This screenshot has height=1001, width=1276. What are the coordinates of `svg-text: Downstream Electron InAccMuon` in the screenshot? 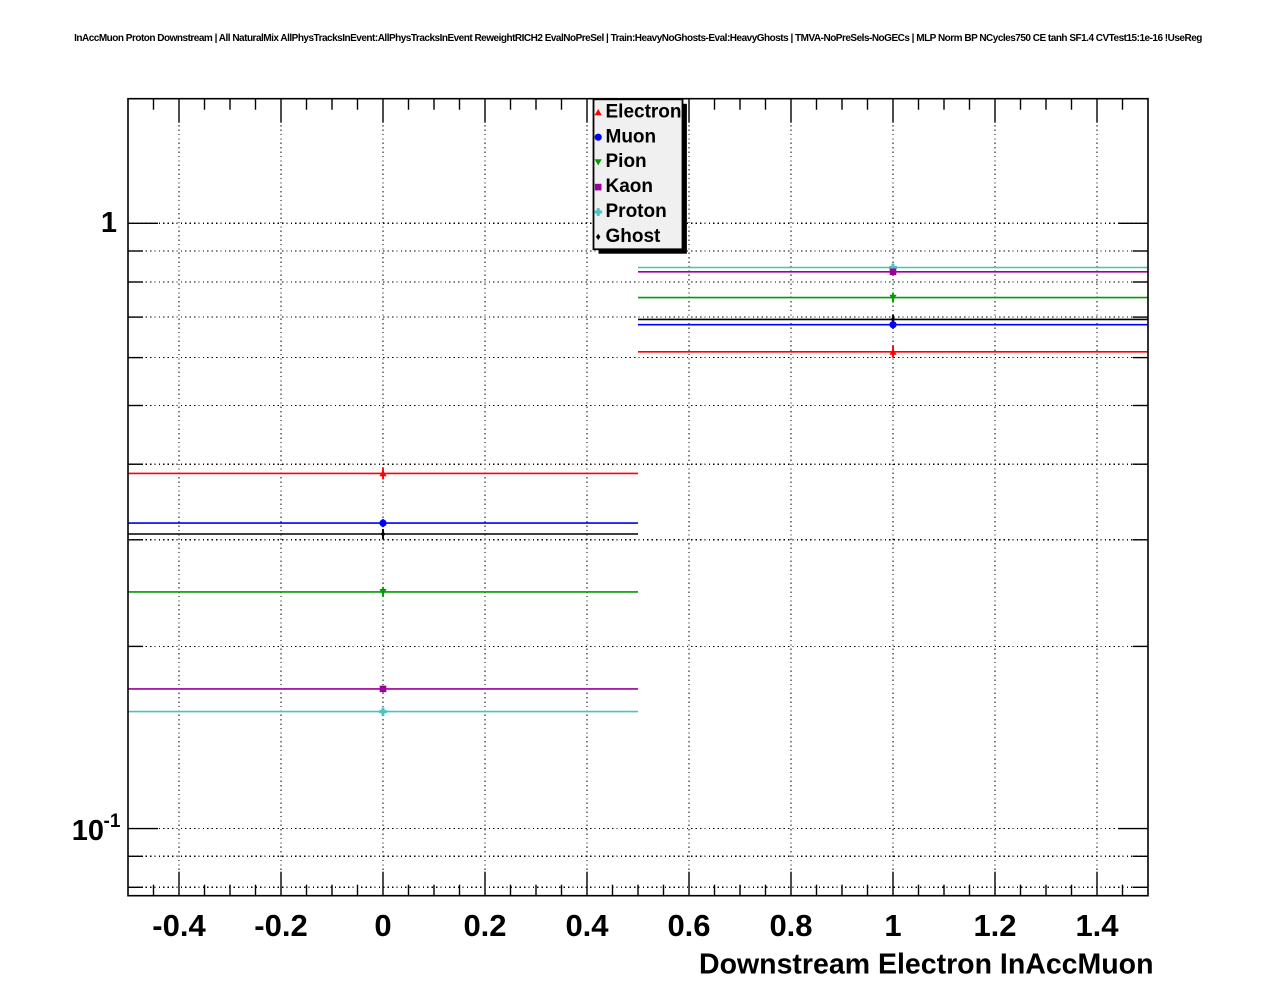 It's located at (926, 965).